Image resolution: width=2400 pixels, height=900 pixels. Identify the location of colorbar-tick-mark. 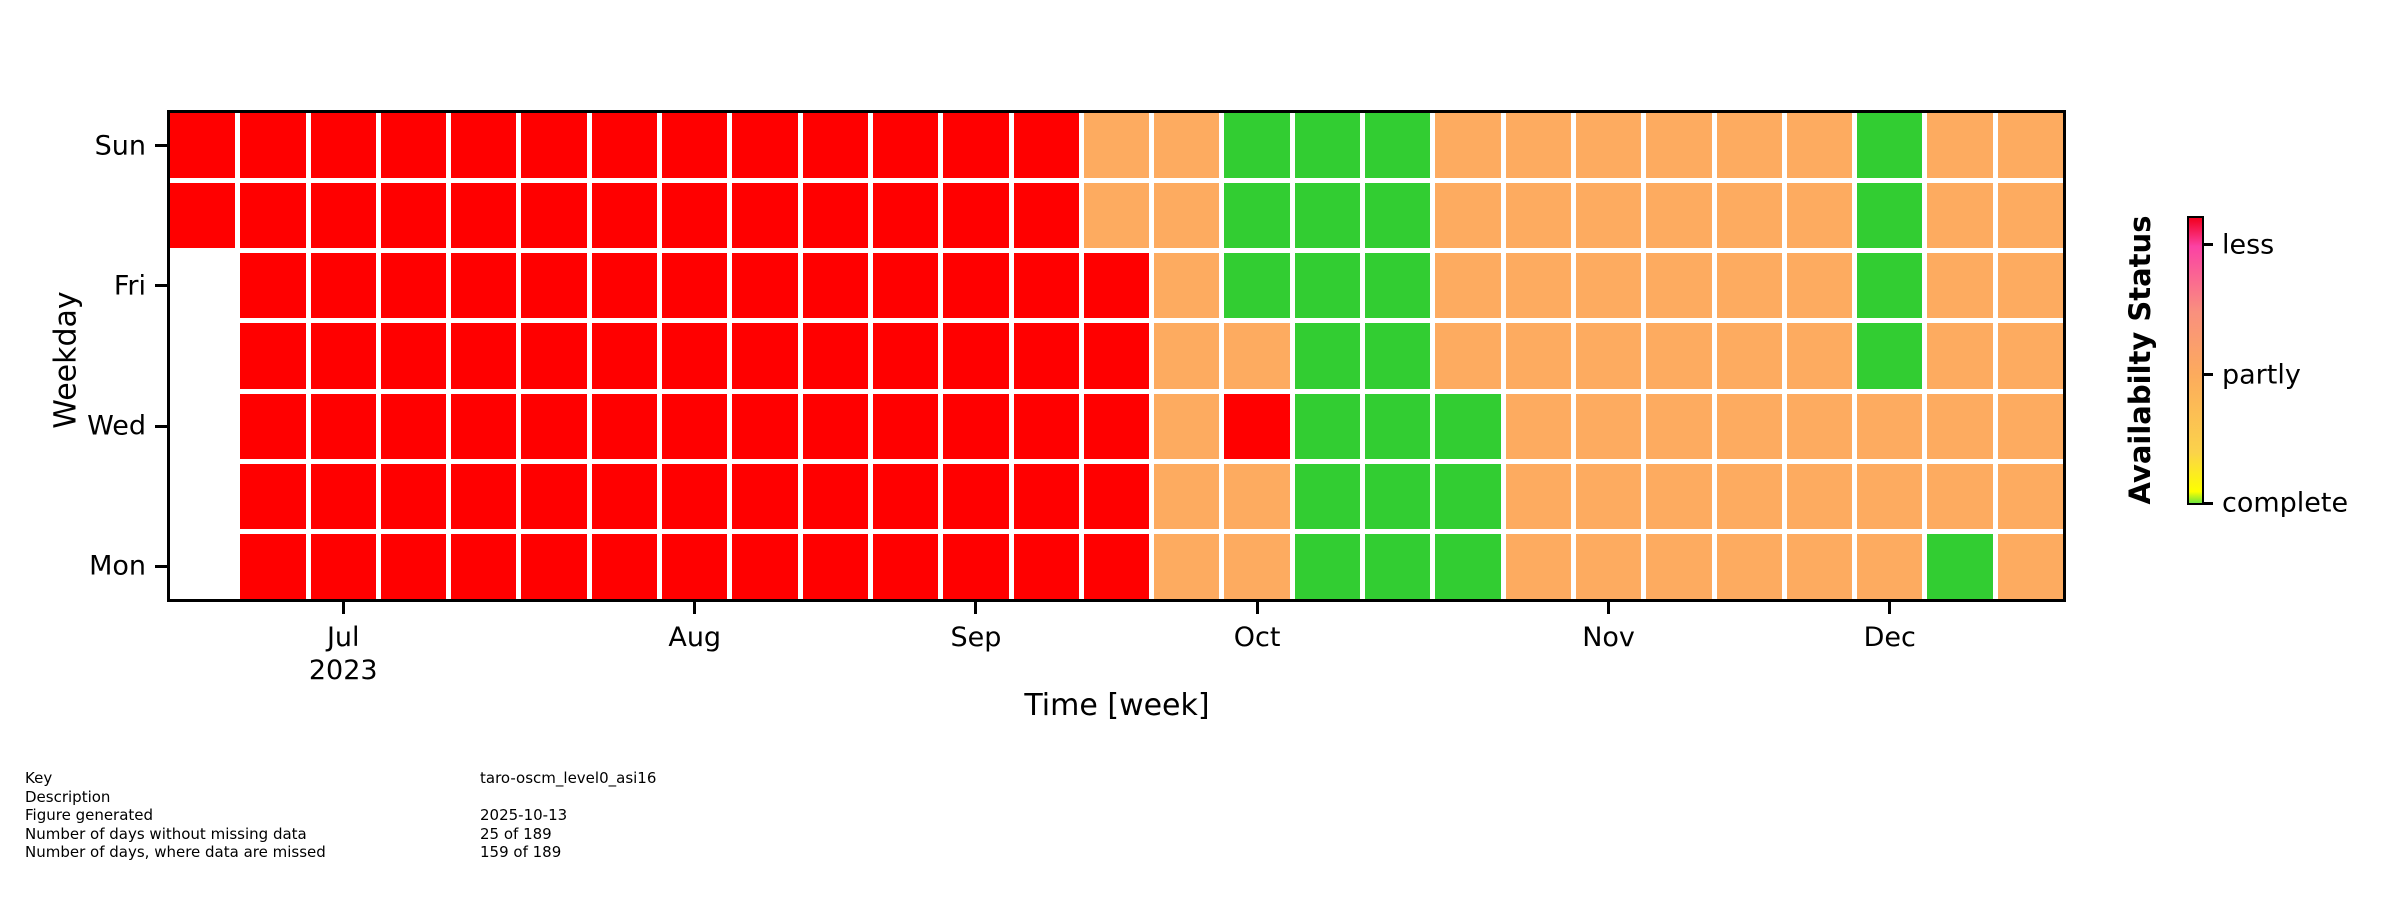
(2208, 375).